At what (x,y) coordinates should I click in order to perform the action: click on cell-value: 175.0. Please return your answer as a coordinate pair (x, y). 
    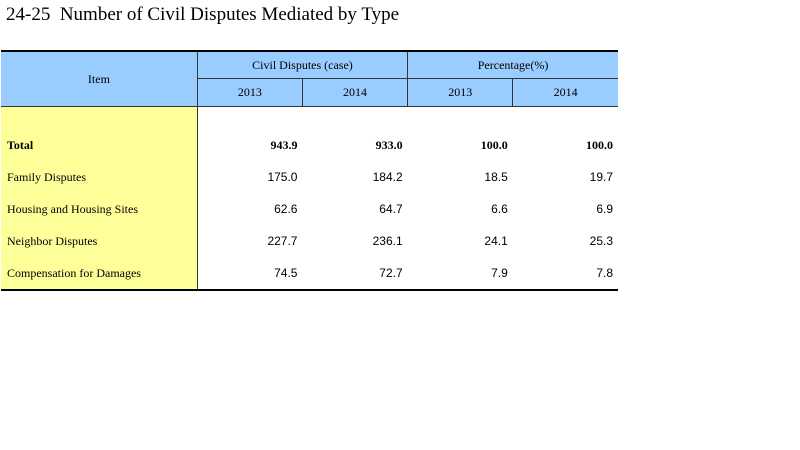
    Looking at the image, I should click on (282, 177).